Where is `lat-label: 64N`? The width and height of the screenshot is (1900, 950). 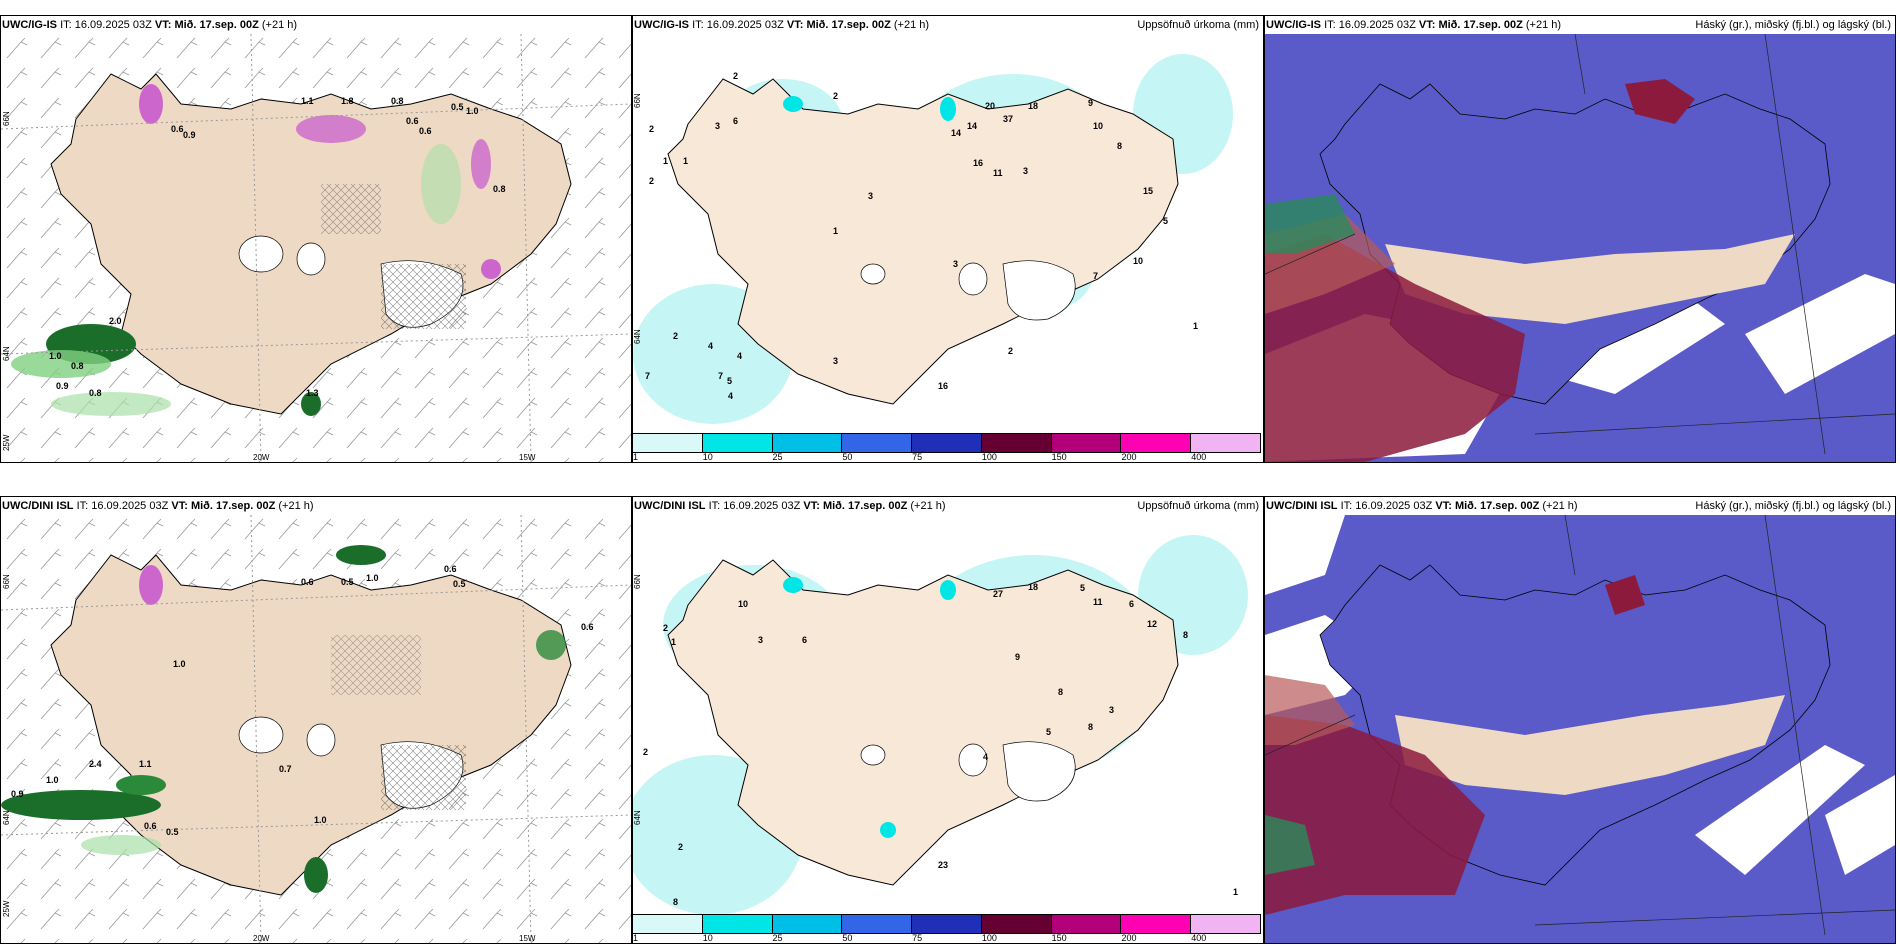
lat-label: 64N is located at coordinates (637, 817).